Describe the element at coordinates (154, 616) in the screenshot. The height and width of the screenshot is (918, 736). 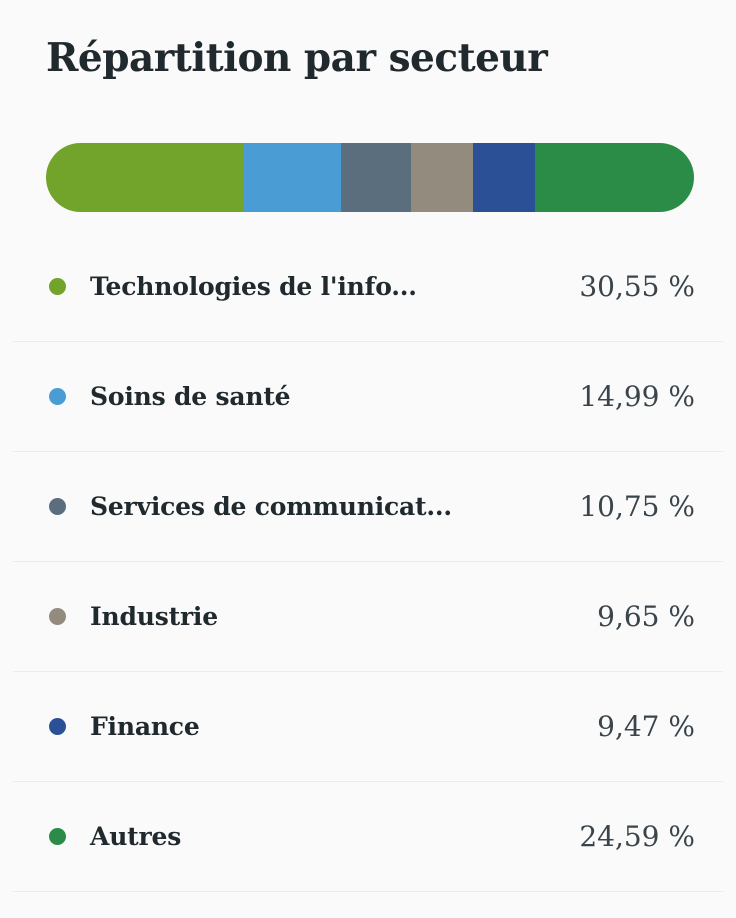
I see `legend-label: Industrie` at that location.